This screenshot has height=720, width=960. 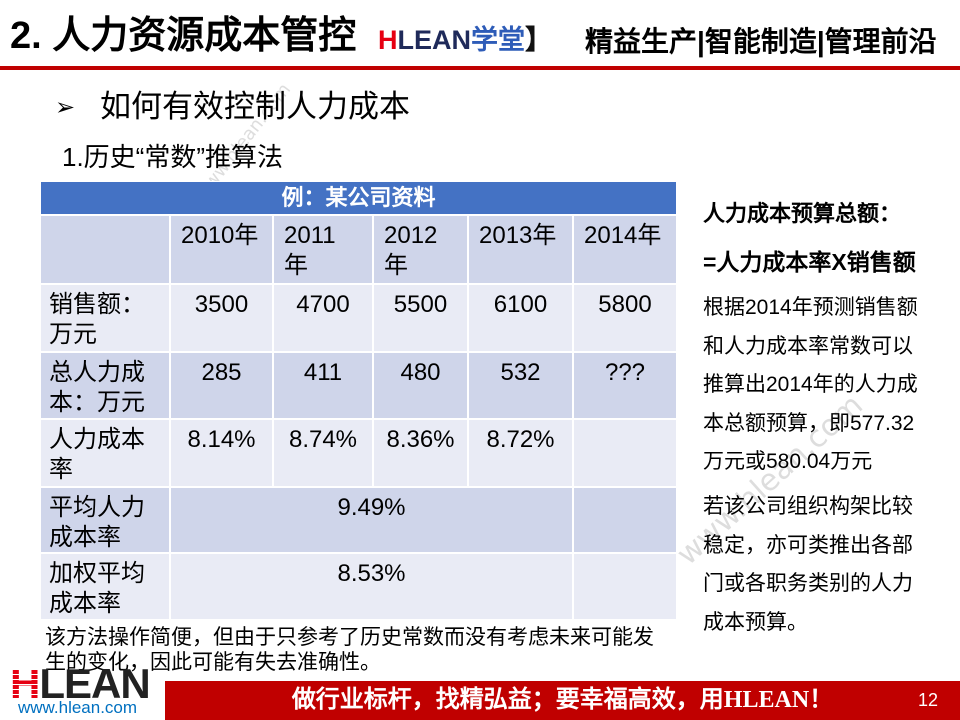 What do you see at coordinates (94, 683) in the screenshot?
I see `logo-lean-letters: LEAN` at bounding box center [94, 683].